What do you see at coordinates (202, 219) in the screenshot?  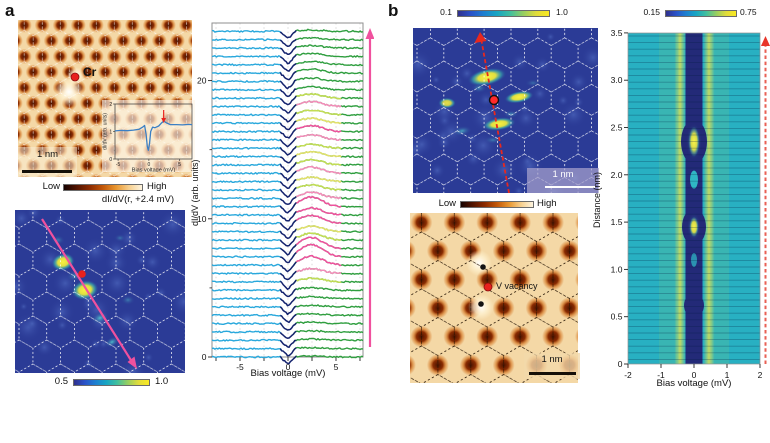 I see `svg-text: 10` at bounding box center [202, 219].